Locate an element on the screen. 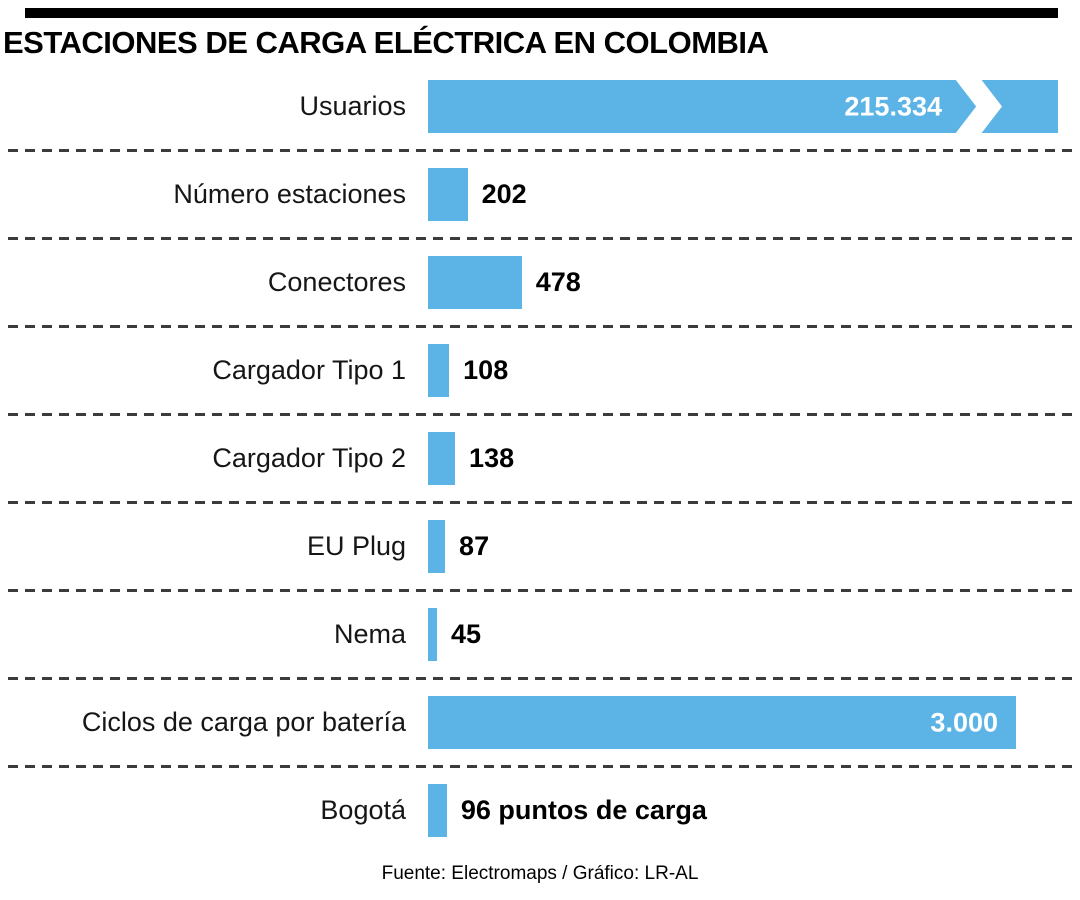 Image resolution: width=1080 pixels, height=900 pixels. category-label: Ciclos de carga por batería is located at coordinates (243, 721).